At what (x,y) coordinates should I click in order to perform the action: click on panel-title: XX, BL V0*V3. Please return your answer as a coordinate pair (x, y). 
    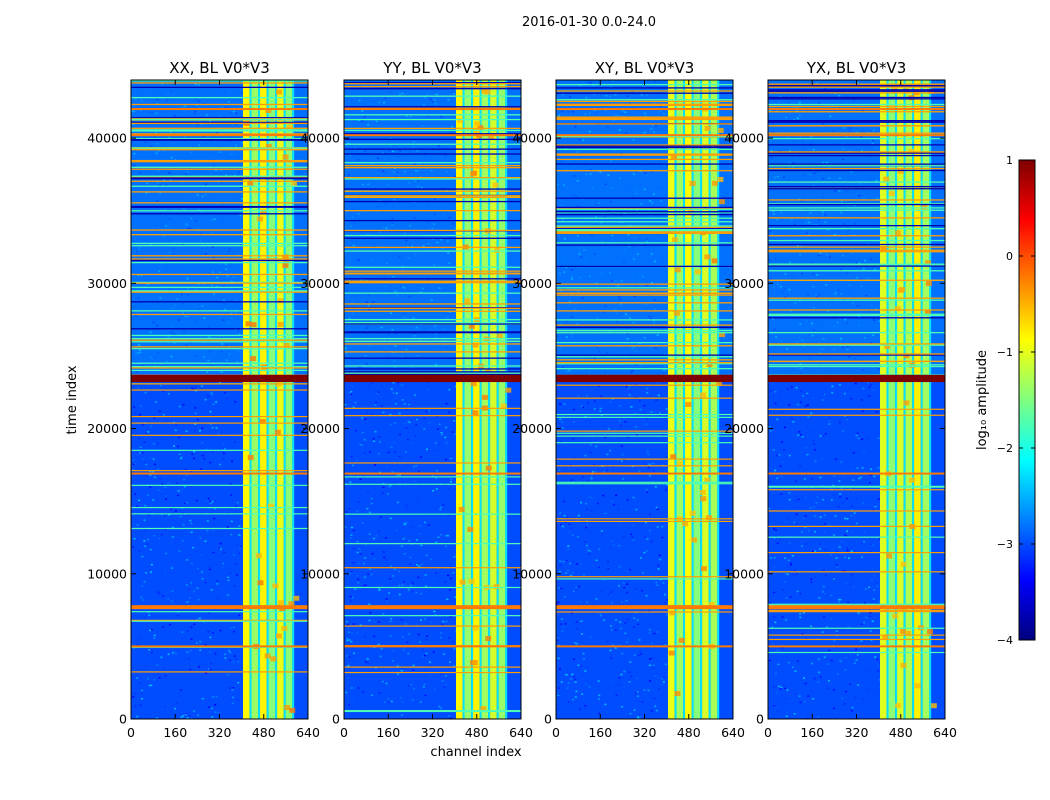
    Looking at the image, I should click on (219, 68).